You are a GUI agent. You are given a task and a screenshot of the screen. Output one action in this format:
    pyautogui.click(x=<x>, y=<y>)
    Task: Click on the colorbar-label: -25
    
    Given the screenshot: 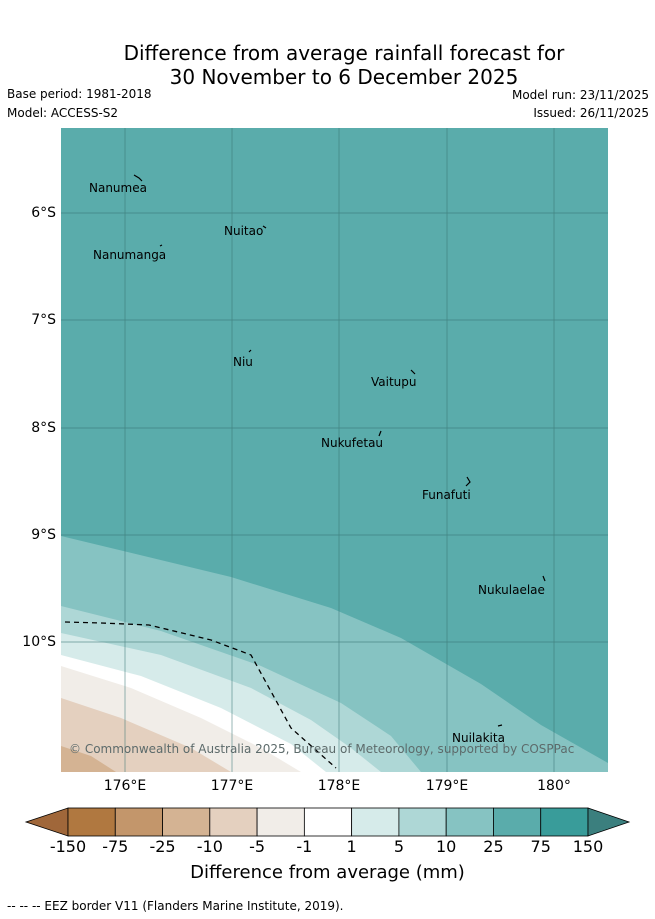 What is the action you would take?
    pyautogui.click(x=162, y=846)
    